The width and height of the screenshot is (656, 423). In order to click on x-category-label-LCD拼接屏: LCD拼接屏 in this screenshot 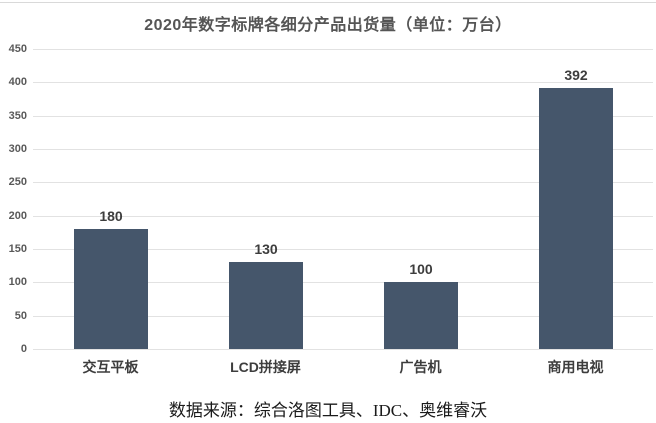, I will do `click(265, 367)`.